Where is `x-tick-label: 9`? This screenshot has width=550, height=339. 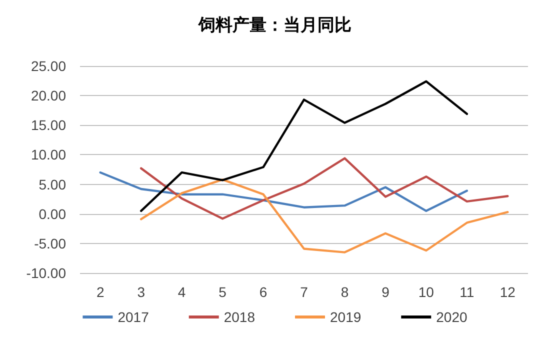
x-tick-label: 9 is located at coordinates (386, 292).